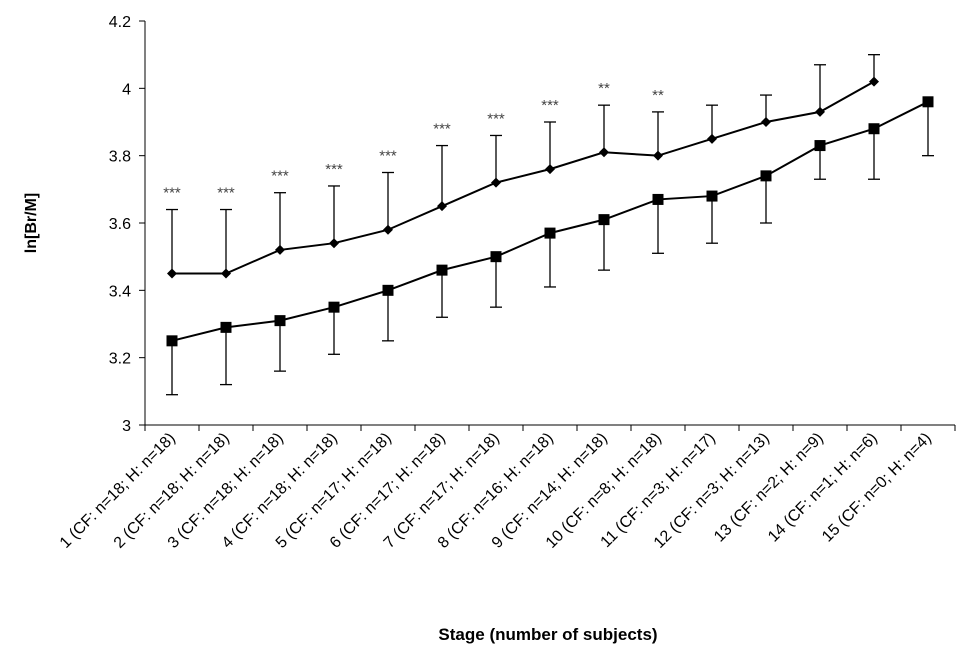  What do you see at coordinates (120, 22) in the screenshot?
I see `y-tick-label: 4.2` at bounding box center [120, 22].